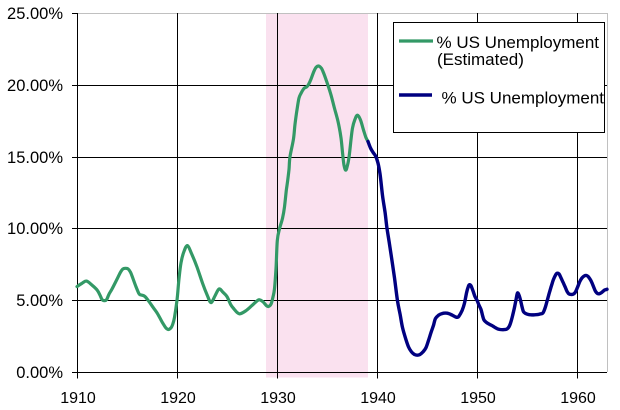 This screenshot has height=410, width=620. Describe the element at coordinates (35, 229) in the screenshot. I see `svg-text: 10.00%` at that location.